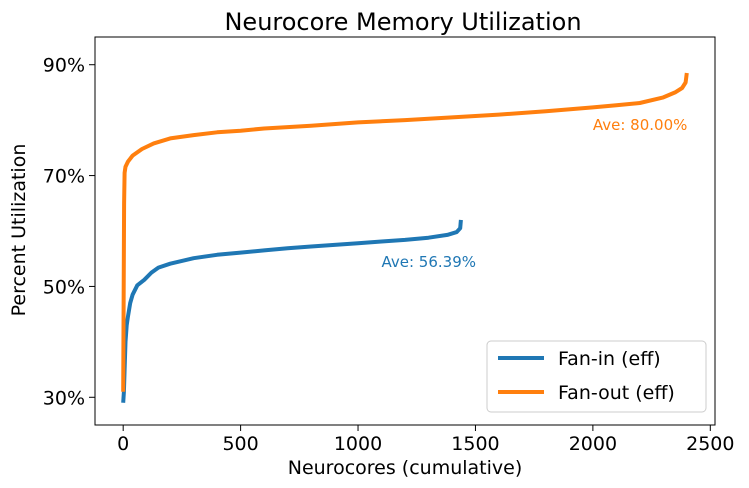 Image resolution: width=749 pixels, height=488 pixels. What do you see at coordinates (64, 398) in the screenshot?
I see `y-tick-label: 30%` at bounding box center [64, 398].